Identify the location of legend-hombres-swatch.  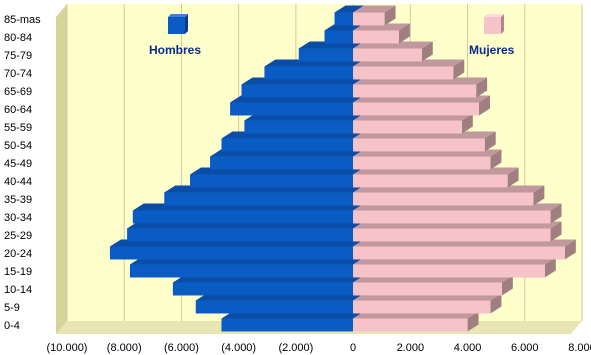
(176, 25).